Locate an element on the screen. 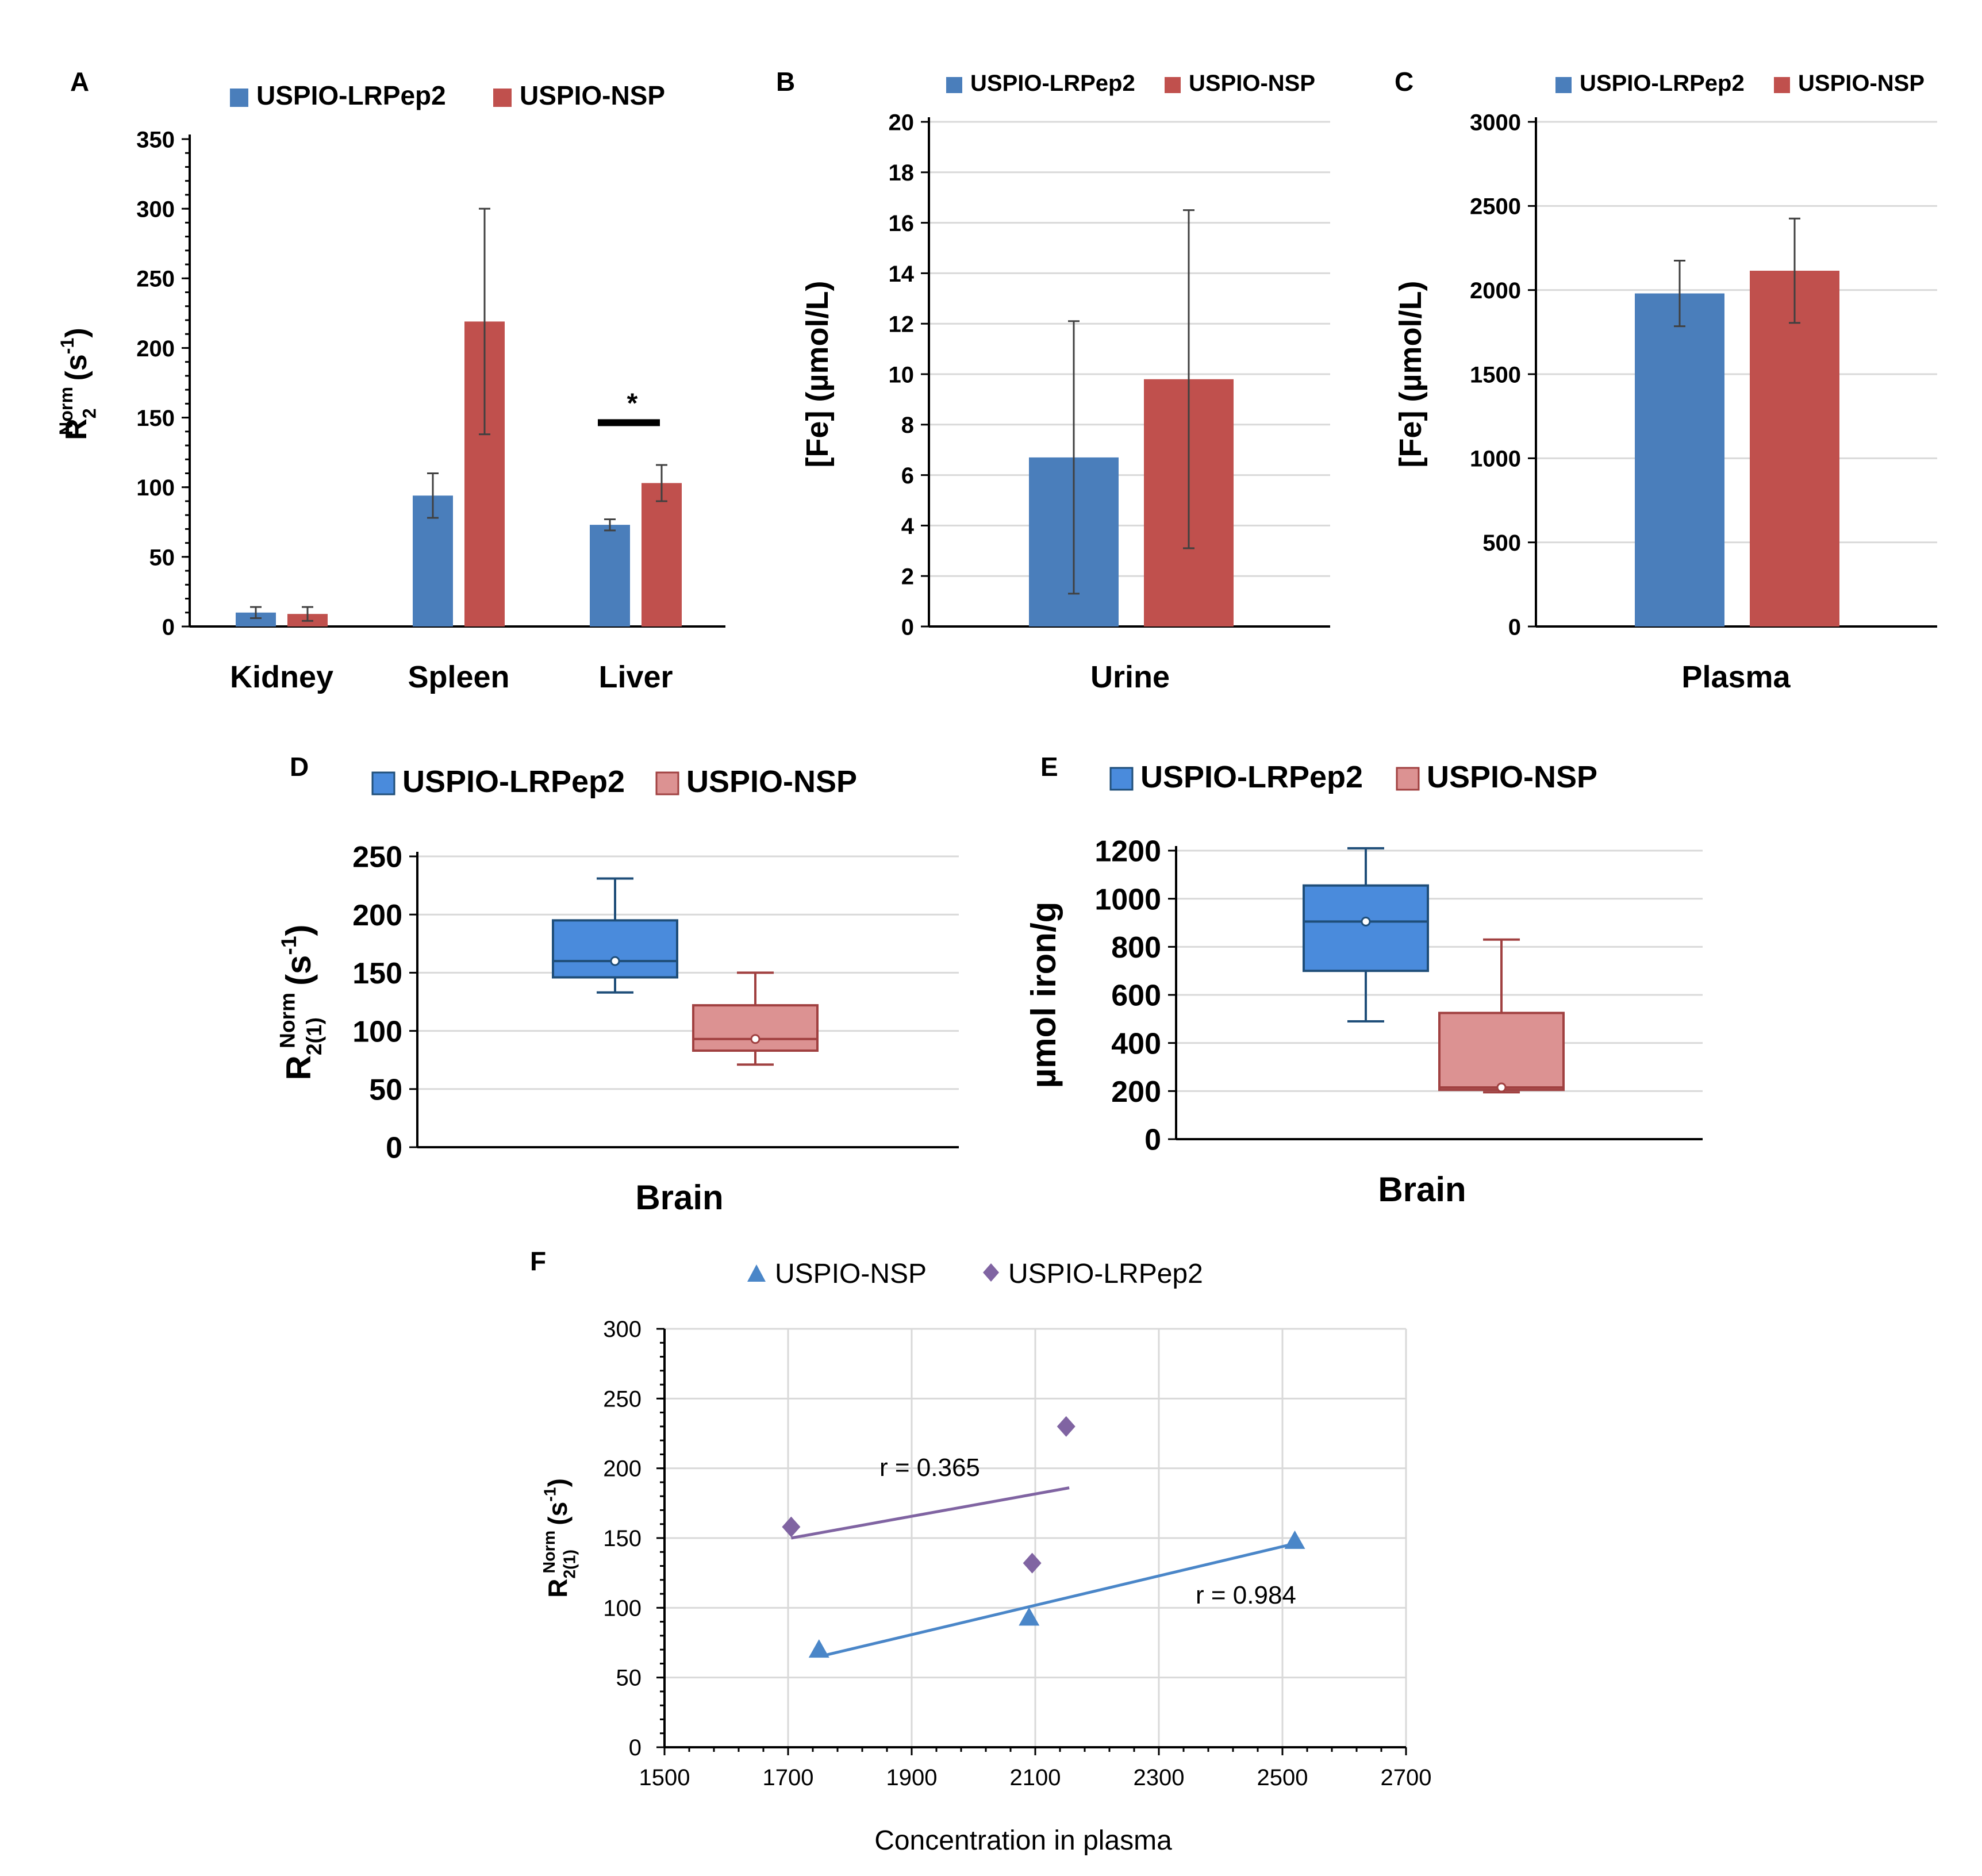  y-tick-label: 20 is located at coordinates (902, 122).